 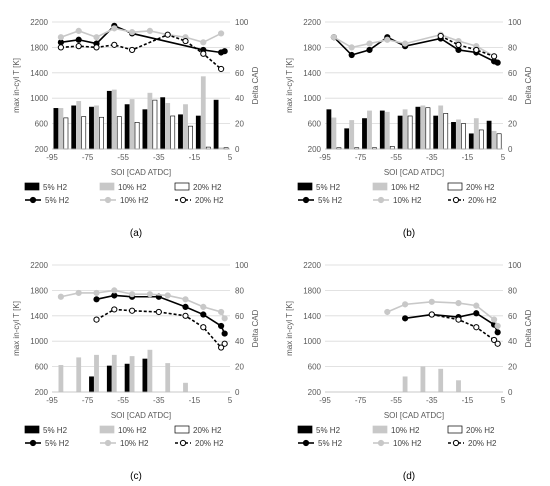 What do you see at coordinates (409, 476) in the screenshot?
I see `panel-label: (d)` at bounding box center [409, 476].